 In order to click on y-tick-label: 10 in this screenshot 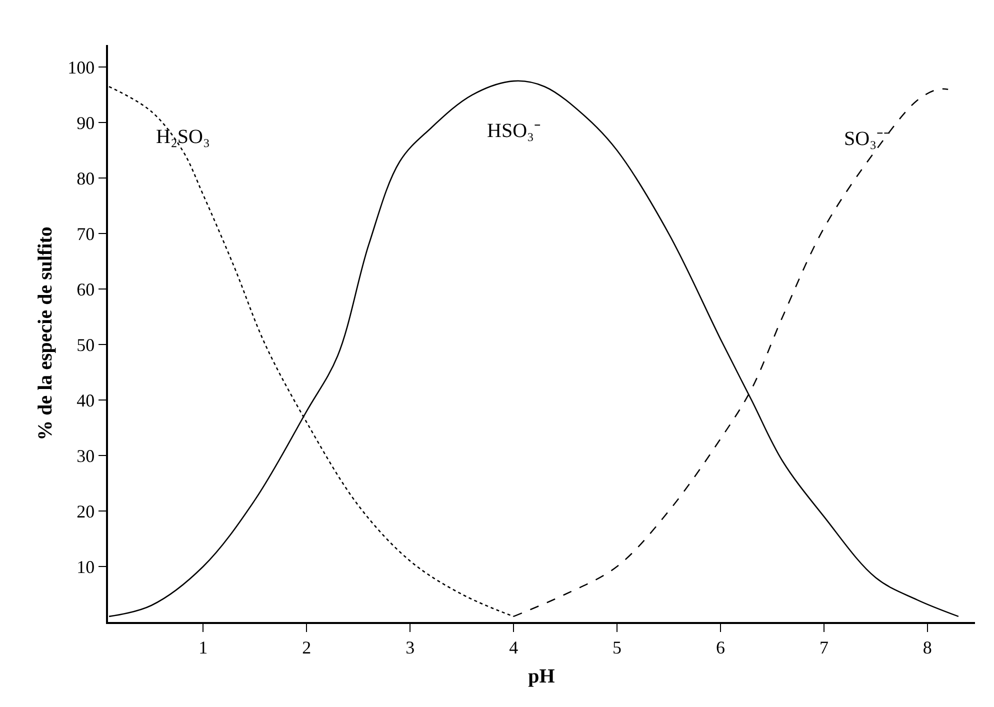, I will do `click(85, 566)`.